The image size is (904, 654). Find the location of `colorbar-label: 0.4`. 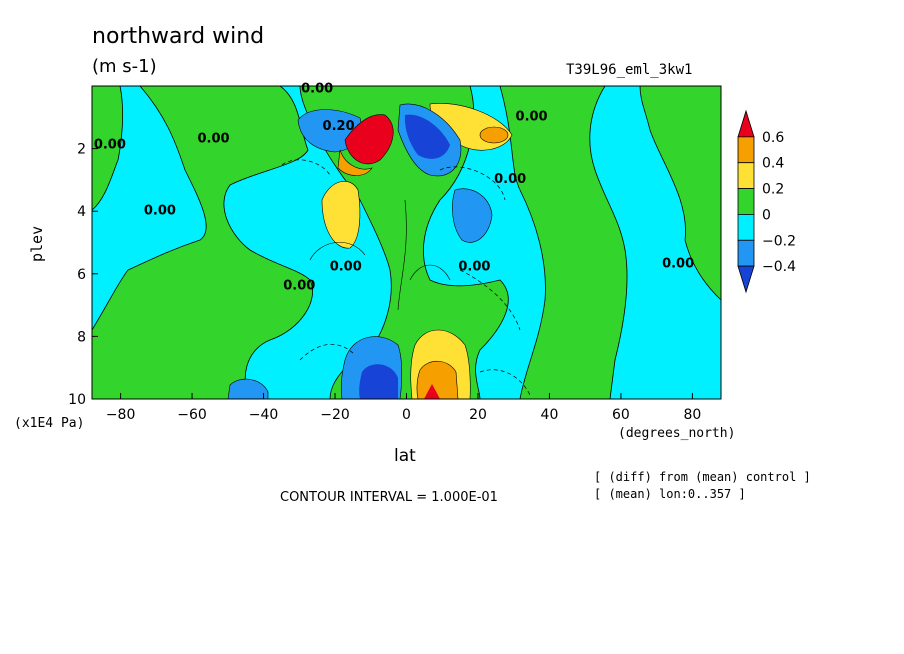

colorbar-label: 0.4 is located at coordinates (773, 164).